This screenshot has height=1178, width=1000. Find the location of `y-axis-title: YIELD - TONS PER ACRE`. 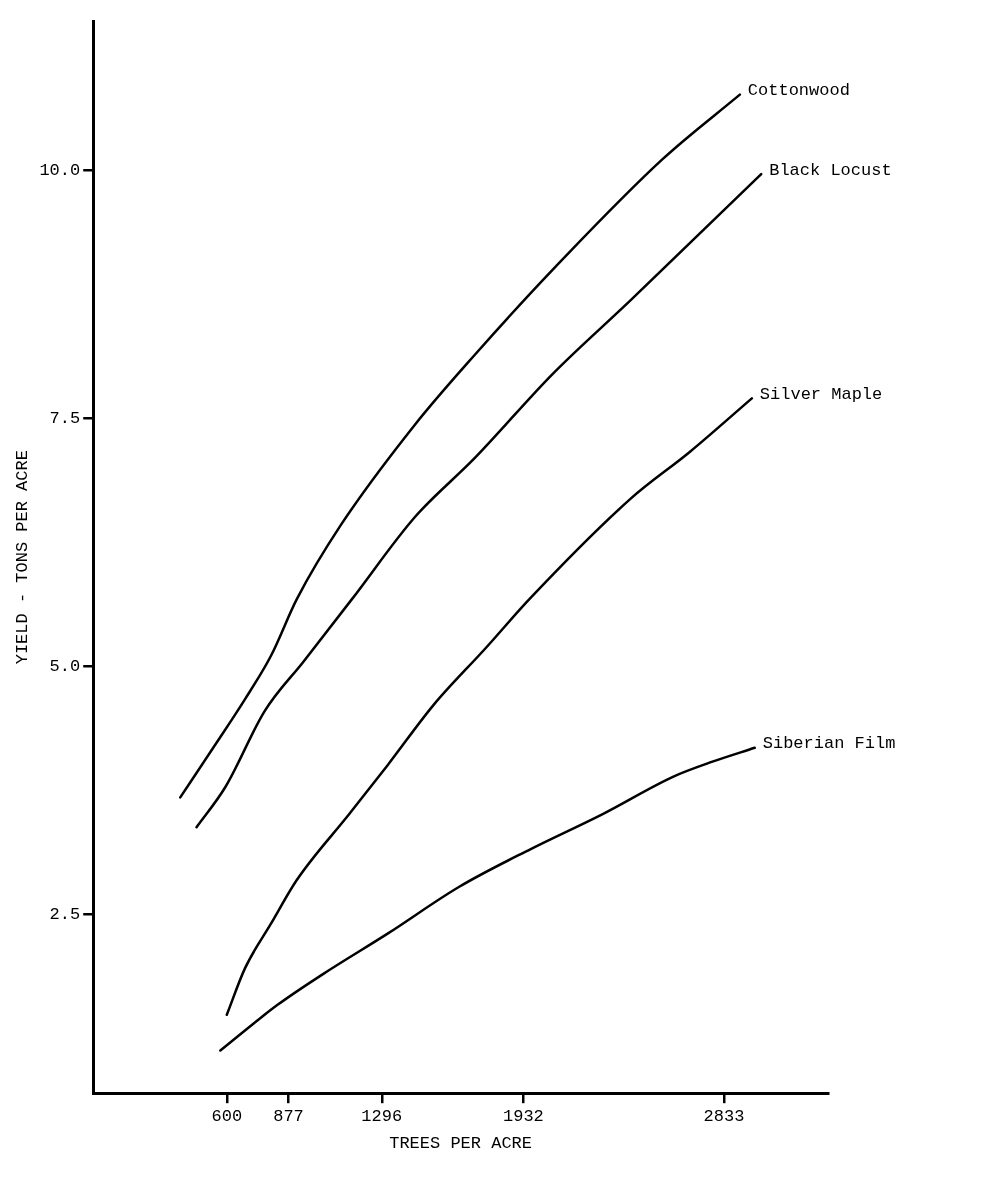

y-axis-title: YIELD - TONS PER ACRE is located at coordinates (22, 557).